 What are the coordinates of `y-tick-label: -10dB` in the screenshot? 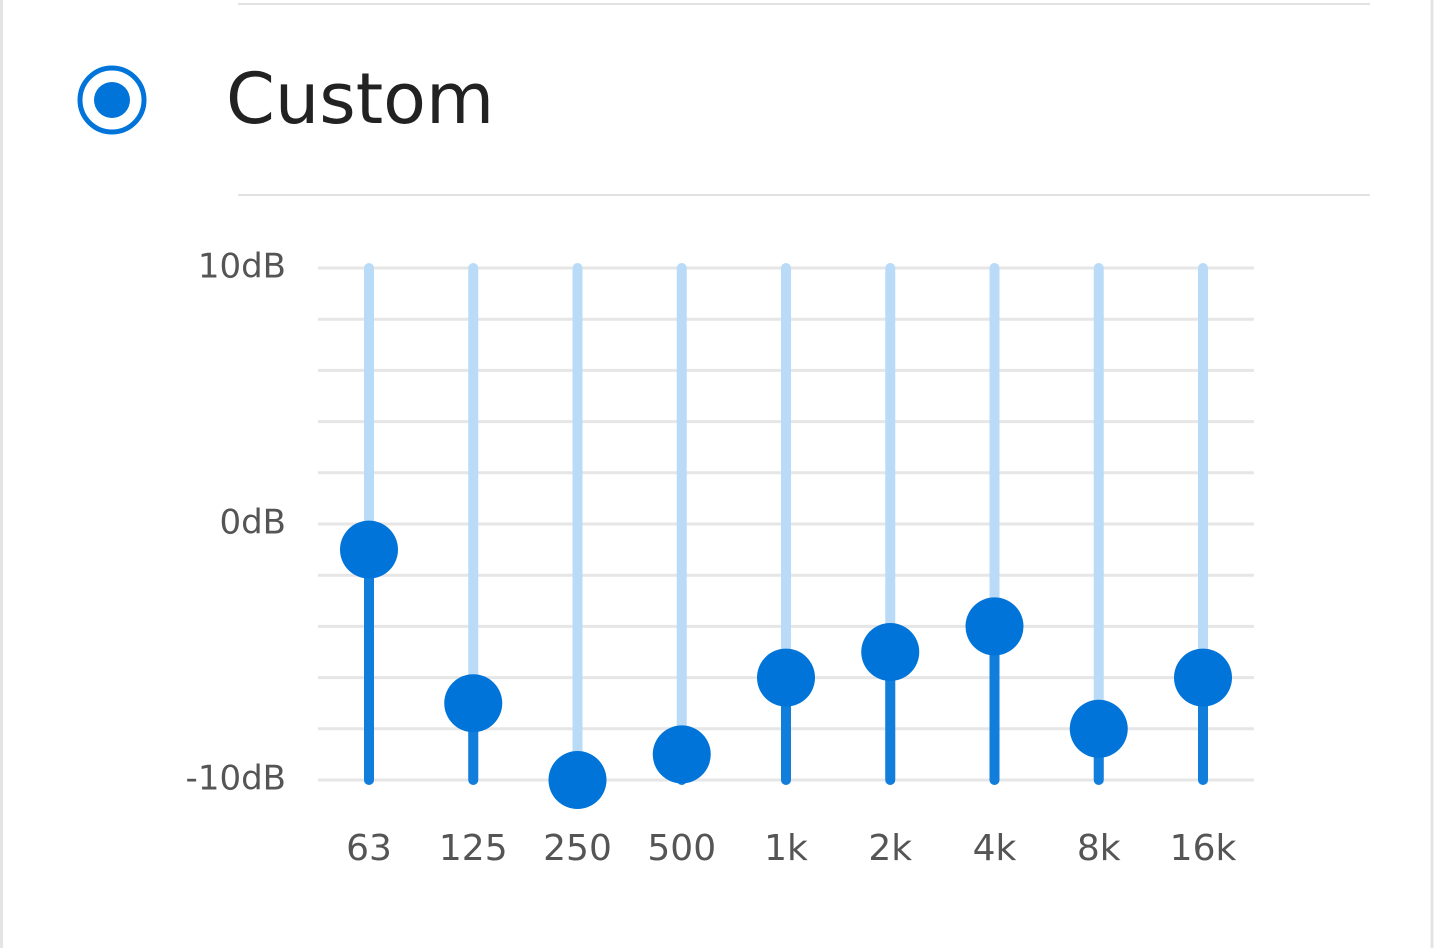 It's located at (236, 779).